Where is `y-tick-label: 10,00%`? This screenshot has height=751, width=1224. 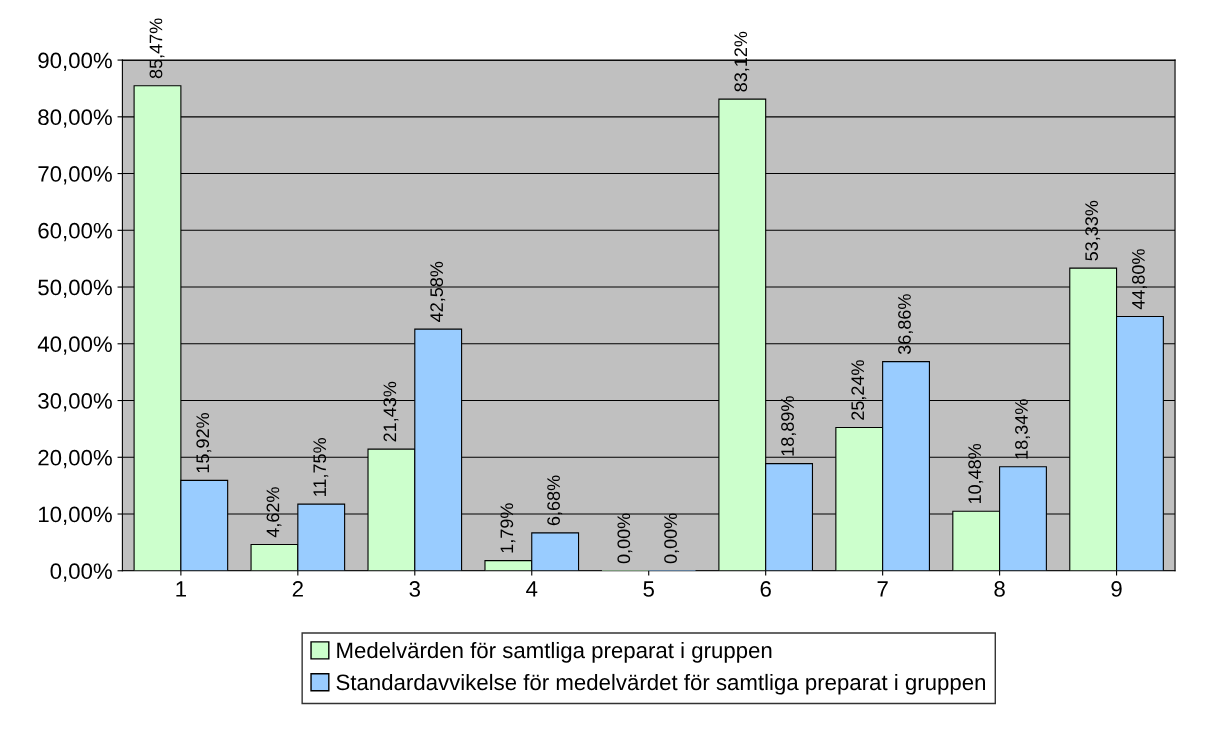 y-tick-label: 10,00% is located at coordinates (75, 515).